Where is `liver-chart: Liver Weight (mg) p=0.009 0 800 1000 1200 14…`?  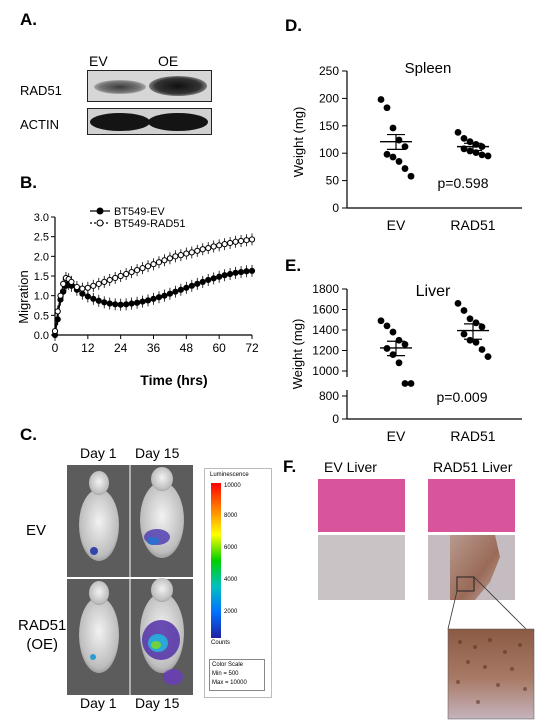 liver-chart: Liver Weight (mg) p=0.009 0 800 1000 1200 14… is located at coordinates (406, 363).